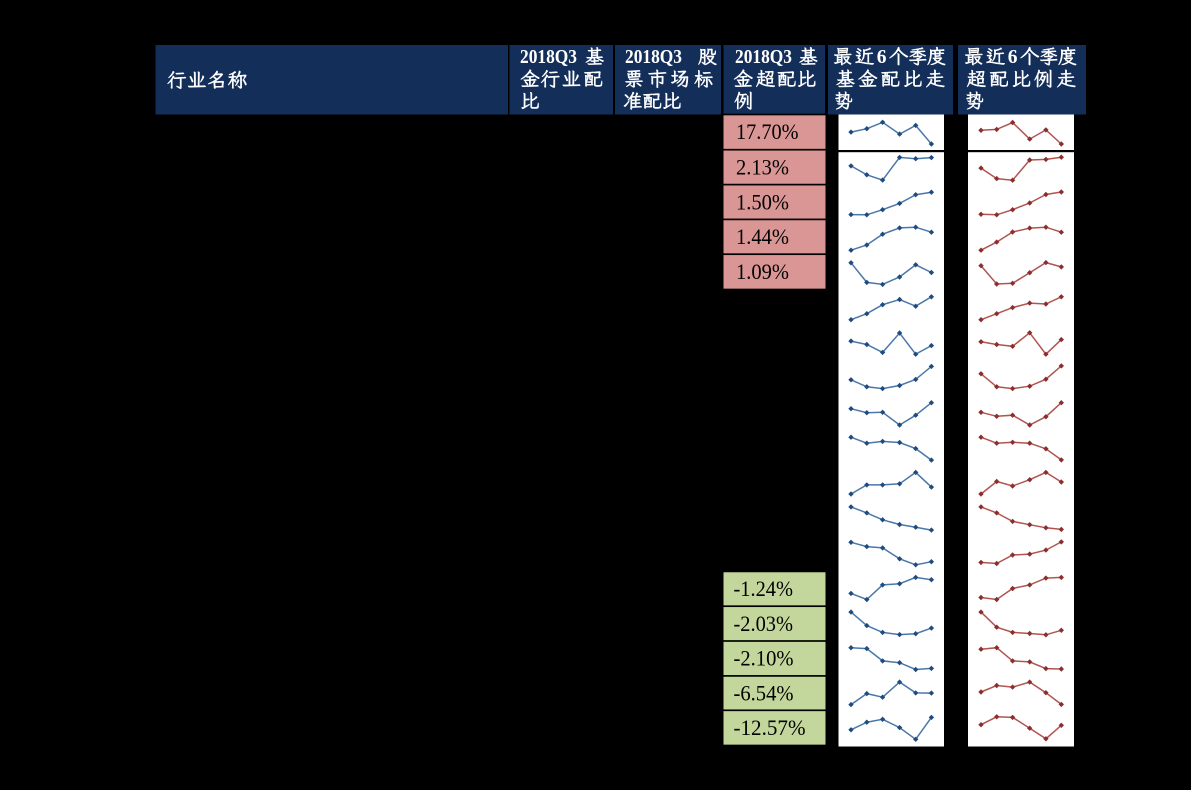 This screenshot has width=1191, height=790. I want to click on svg-text: 1.50%, so click(762, 201).